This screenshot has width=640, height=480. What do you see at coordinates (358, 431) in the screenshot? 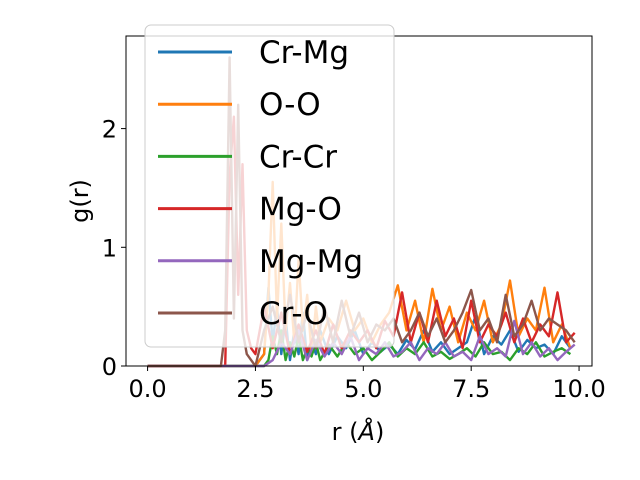
I see `x-axis-label: r (Å)` at bounding box center [358, 431].